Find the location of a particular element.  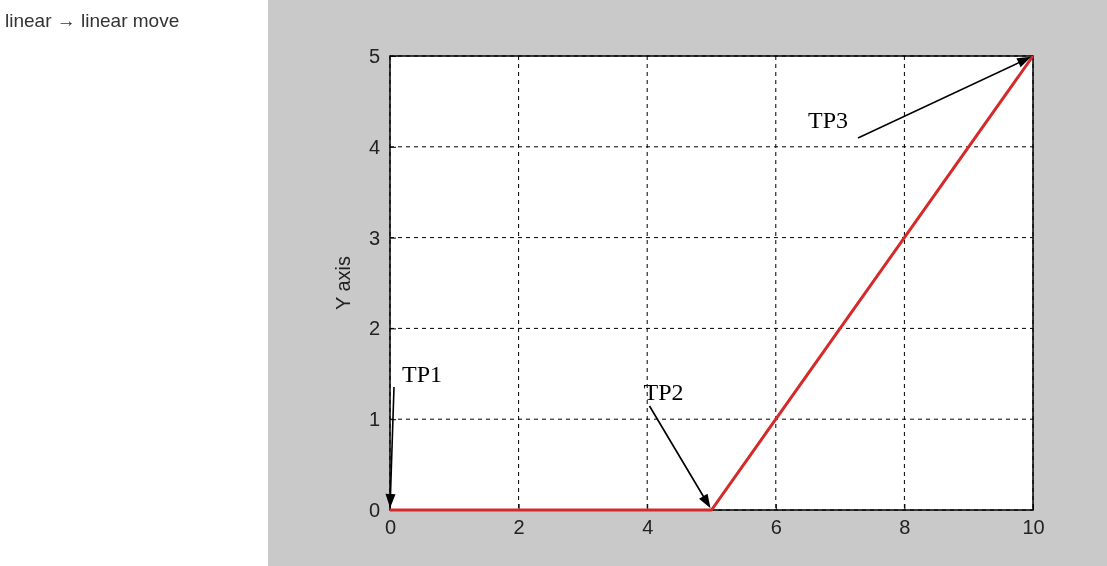

annotation: TP1 is located at coordinates (422, 374).